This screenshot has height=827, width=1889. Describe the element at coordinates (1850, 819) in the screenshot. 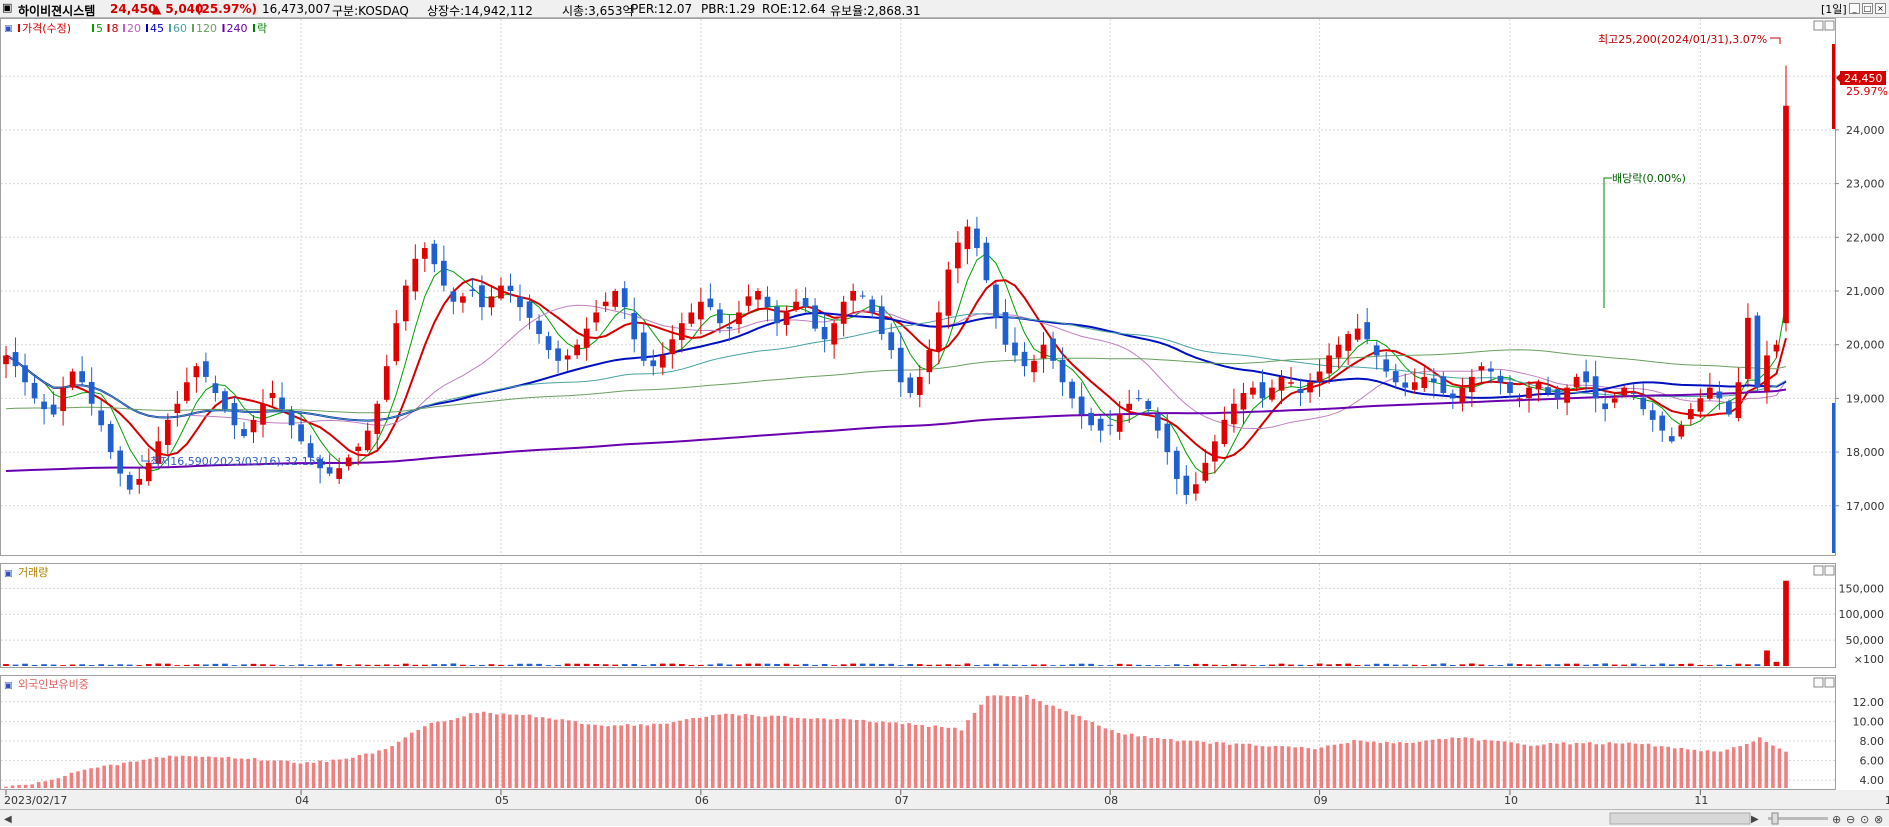

I see `zoom-out-icon: ⊖` at that location.